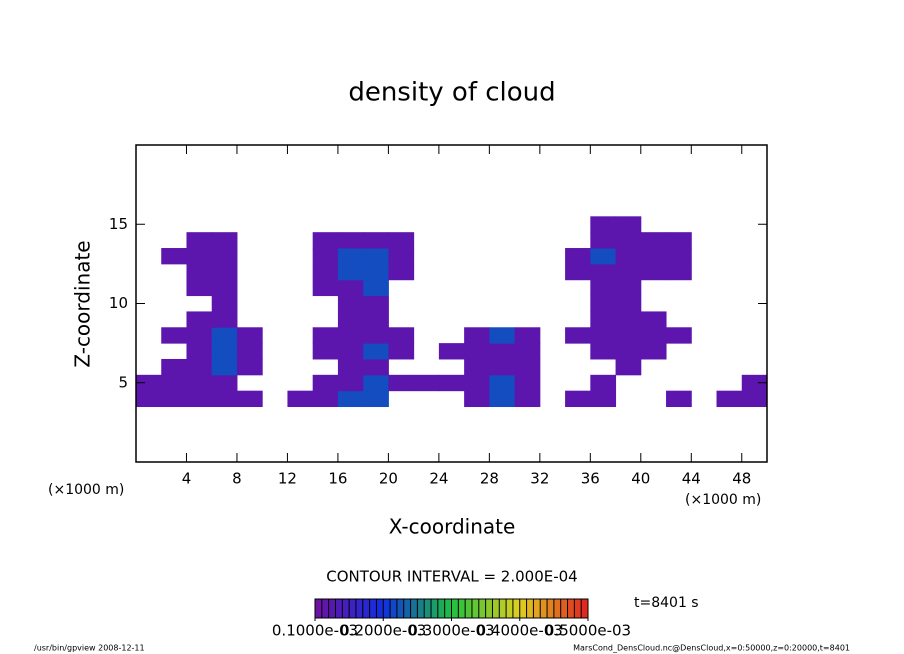 This screenshot has height=654, width=904. What do you see at coordinates (452, 527) in the screenshot?
I see `x-axis-label: X-coordinate` at bounding box center [452, 527].